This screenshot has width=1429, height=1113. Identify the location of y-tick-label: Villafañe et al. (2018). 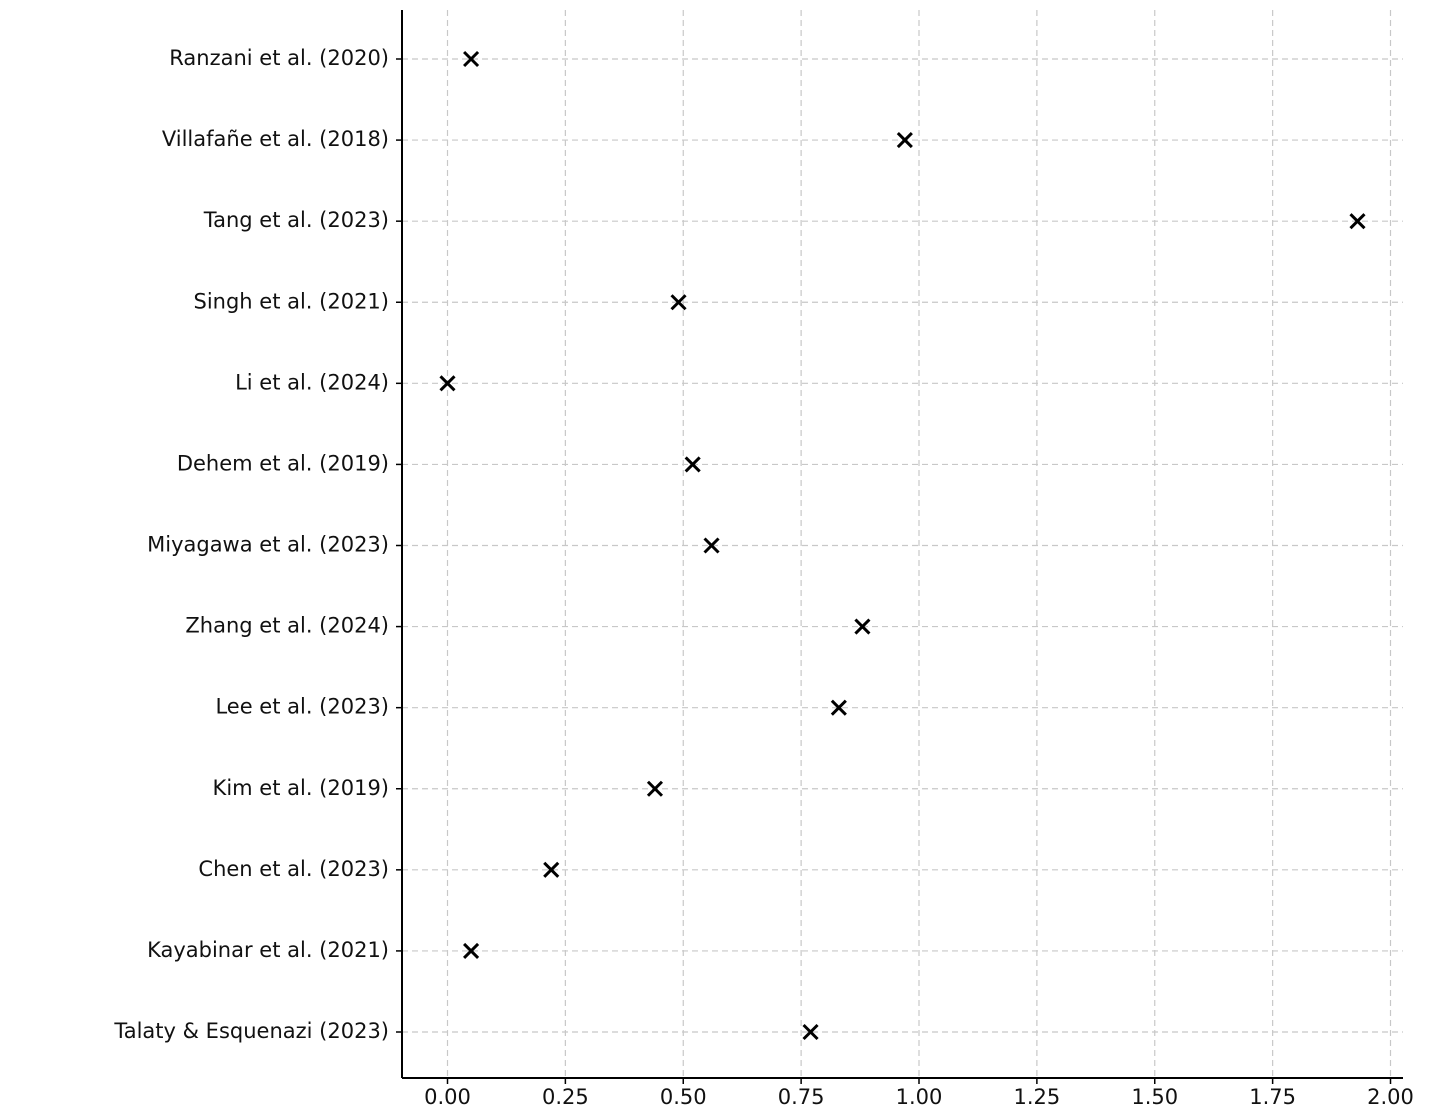
(275, 139).